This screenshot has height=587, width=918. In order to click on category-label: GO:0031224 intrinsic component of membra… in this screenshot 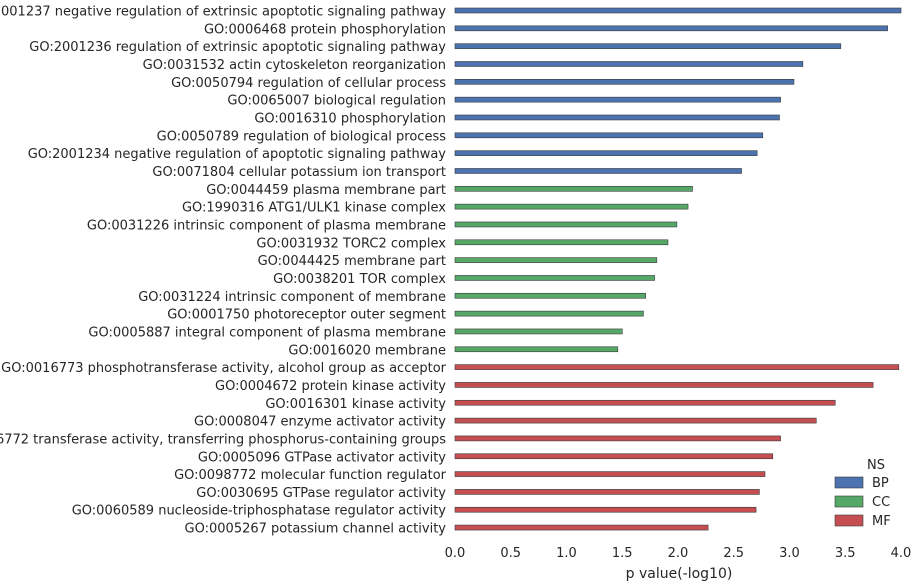, I will do `click(292, 297)`.